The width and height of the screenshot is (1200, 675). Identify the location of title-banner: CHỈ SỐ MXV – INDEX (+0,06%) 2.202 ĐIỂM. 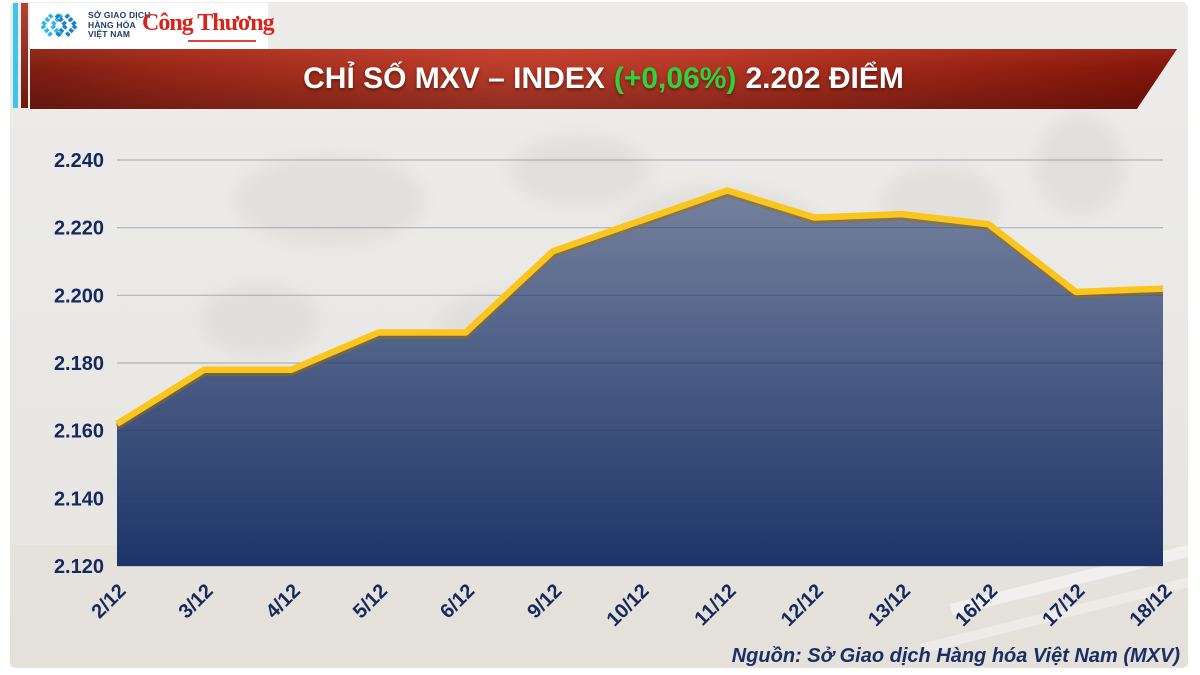
(603, 79).